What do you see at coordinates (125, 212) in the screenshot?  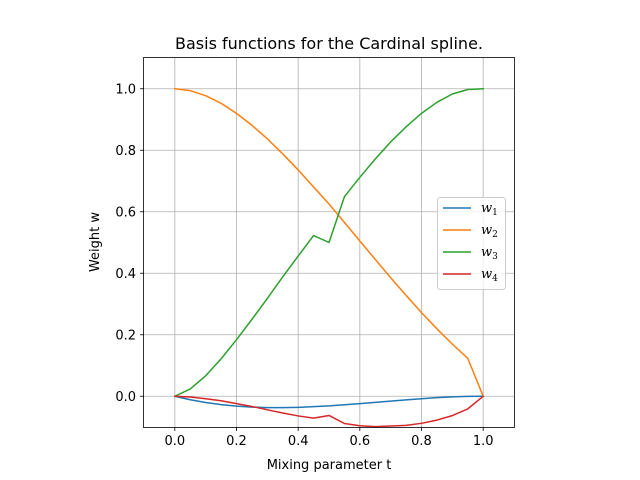 I see `y-tick-label: 0.6` at bounding box center [125, 212].